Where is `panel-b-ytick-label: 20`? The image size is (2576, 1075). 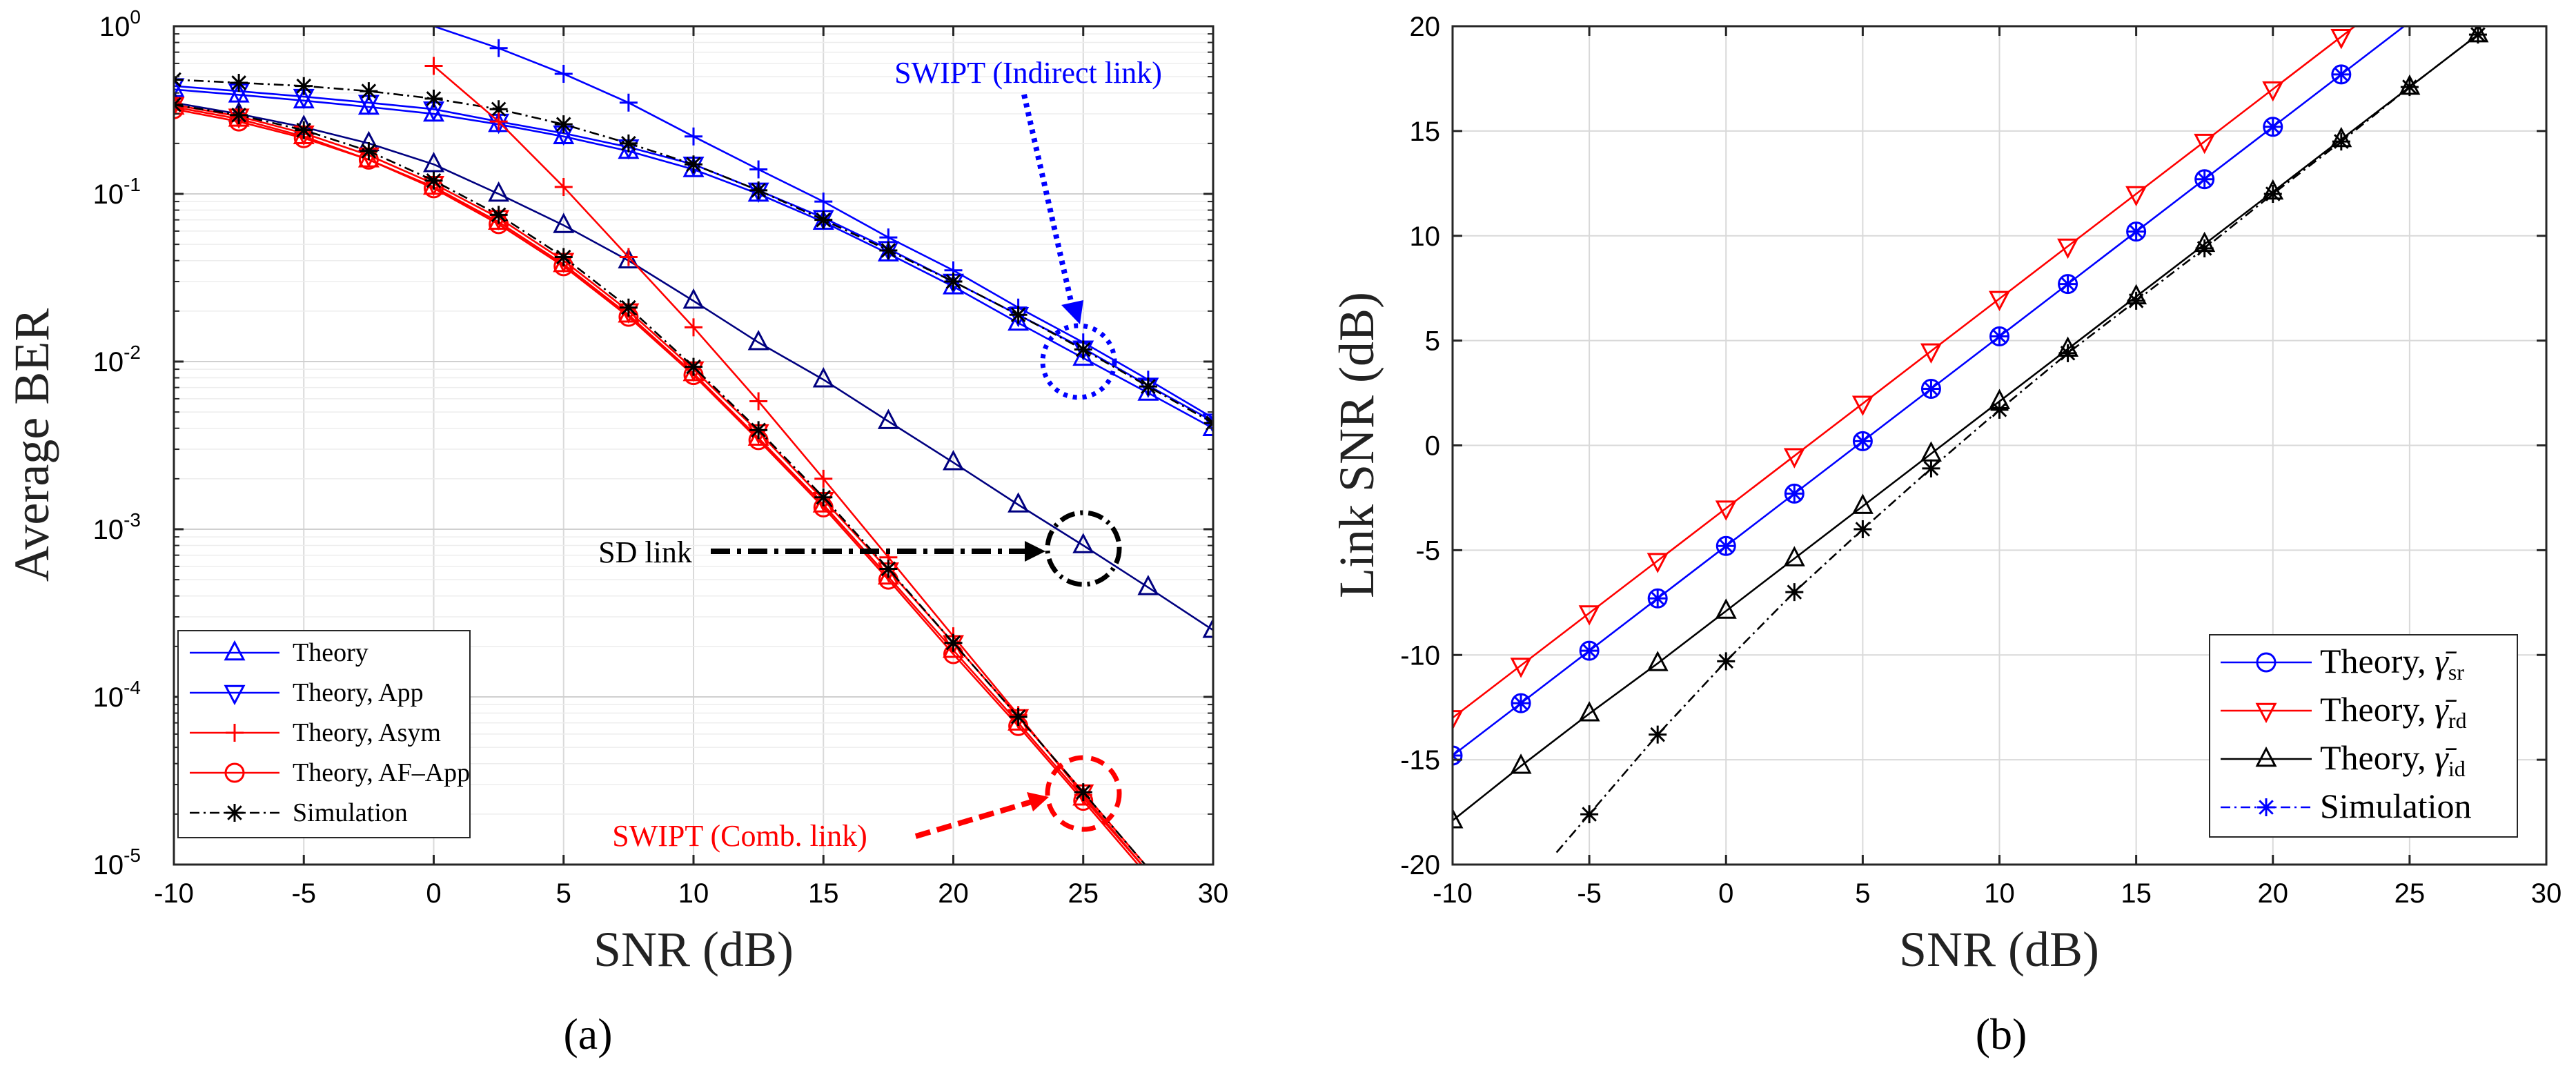
panel-b-ytick-label: 20 is located at coordinates (1425, 27).